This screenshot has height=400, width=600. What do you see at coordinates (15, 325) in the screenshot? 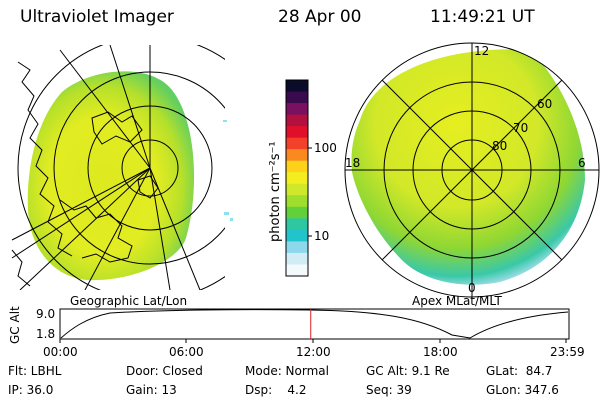
I see `altitude-ylabel: GC Alt` at bounding box center [15, 325].